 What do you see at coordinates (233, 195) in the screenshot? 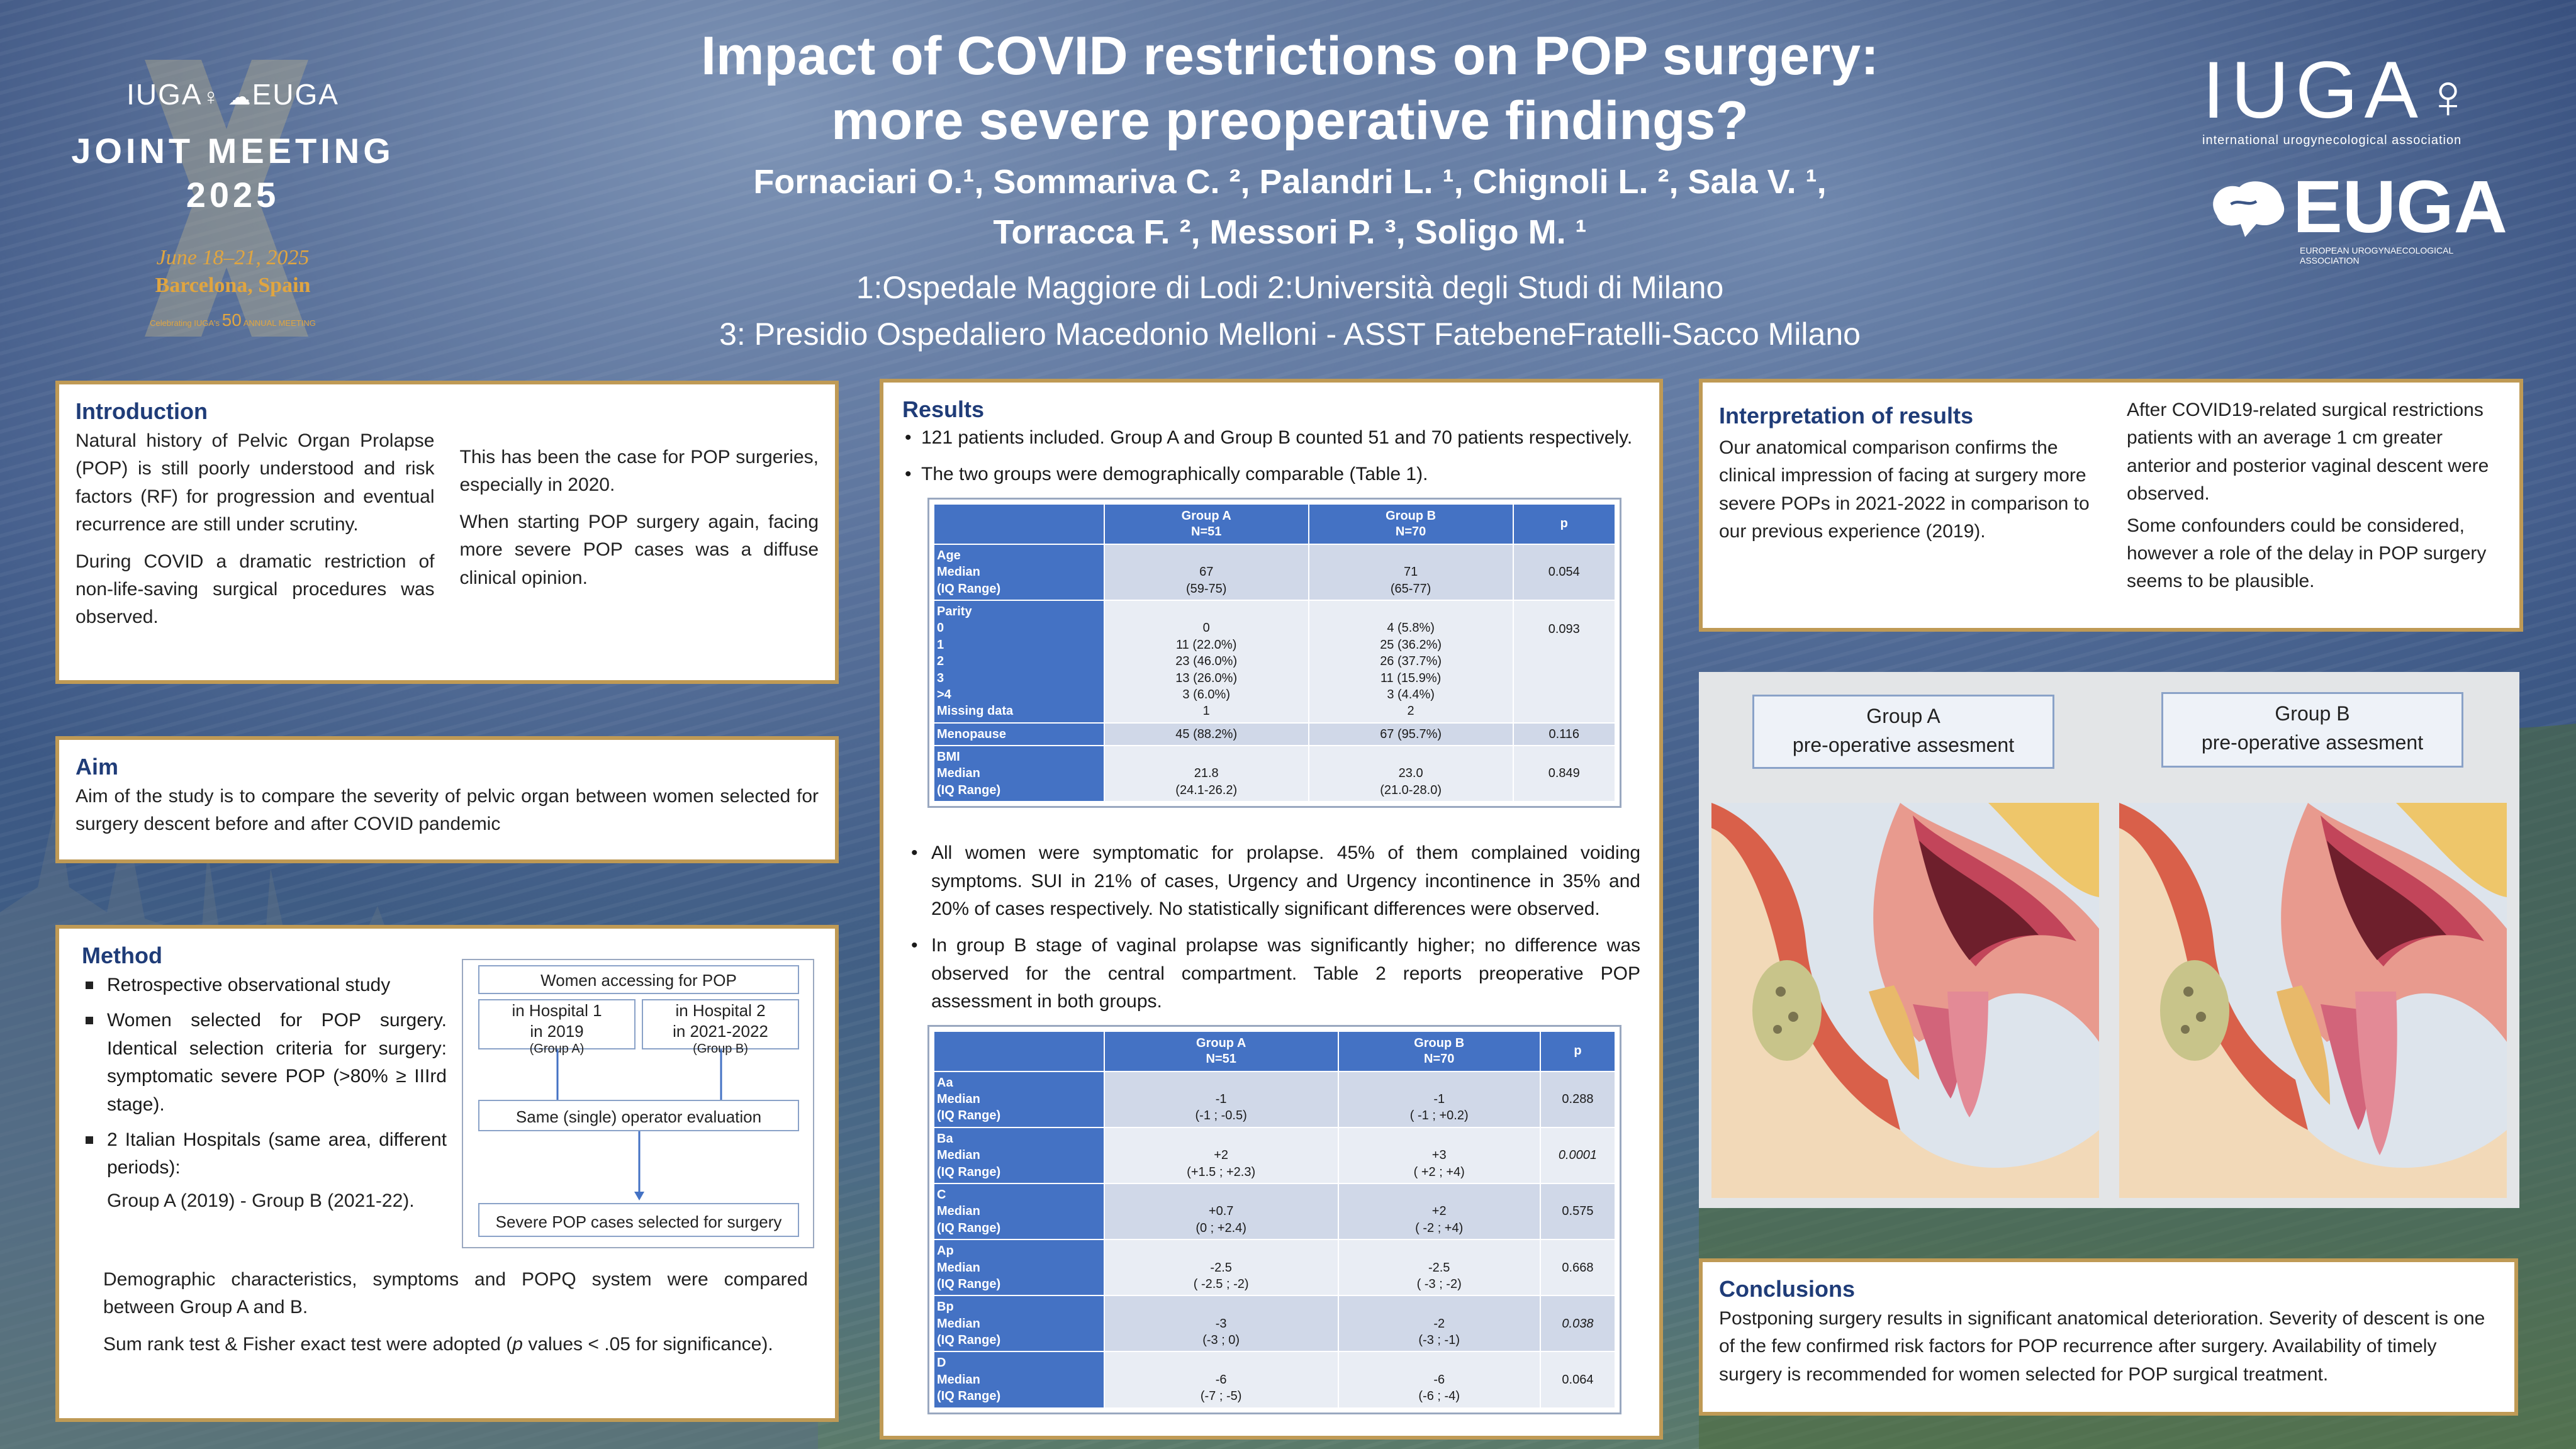
I see `meeting-year: 2025` at bounding box center [233, 195].